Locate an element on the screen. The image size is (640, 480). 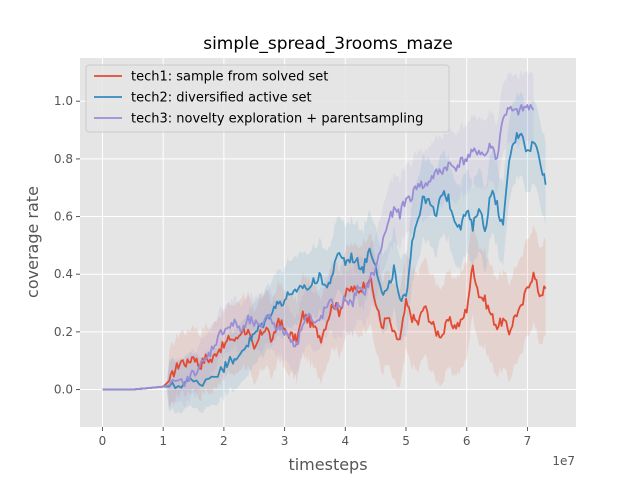
x-axis-offset-label: 1e7 is located at coordinates (563, 461).